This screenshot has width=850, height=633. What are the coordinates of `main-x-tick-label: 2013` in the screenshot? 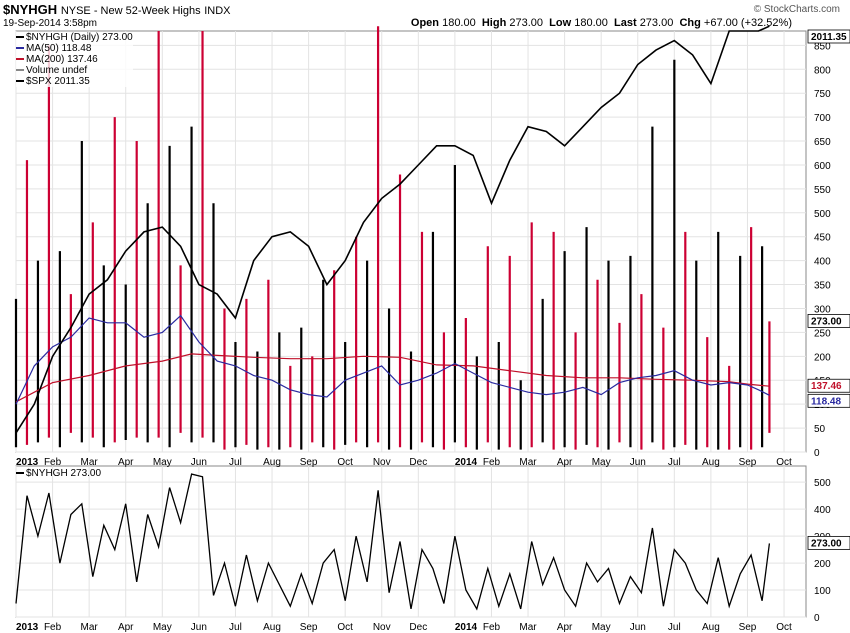 It's located at (27, 462).